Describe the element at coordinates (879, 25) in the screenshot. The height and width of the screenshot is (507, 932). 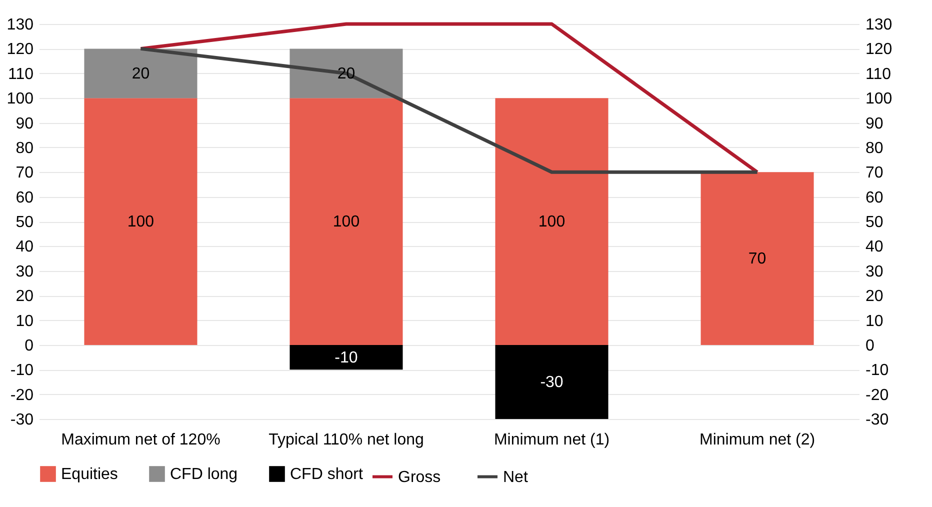
I see `y2-tick-label: 130` at that location.